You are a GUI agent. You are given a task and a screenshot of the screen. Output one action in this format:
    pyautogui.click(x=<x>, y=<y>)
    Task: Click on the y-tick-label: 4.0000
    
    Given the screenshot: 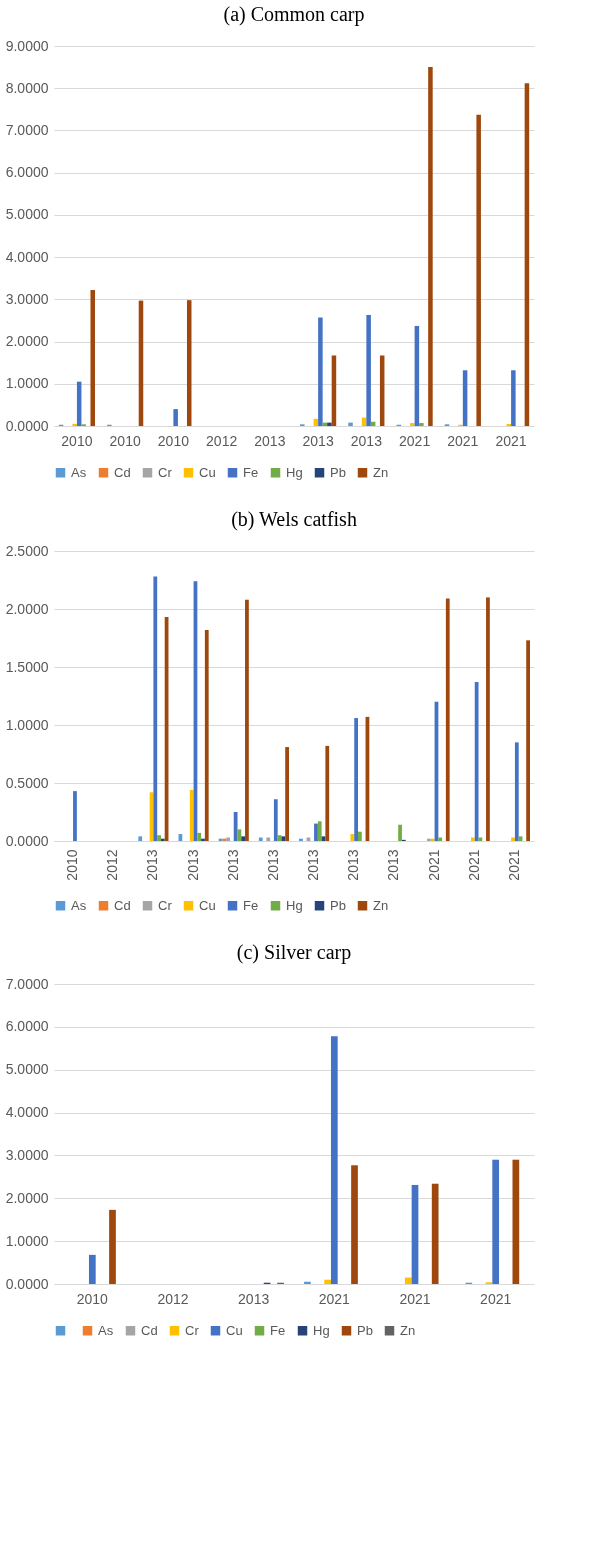 What is the action you would take?
    pyautogui.click(x=27, y=256)
    